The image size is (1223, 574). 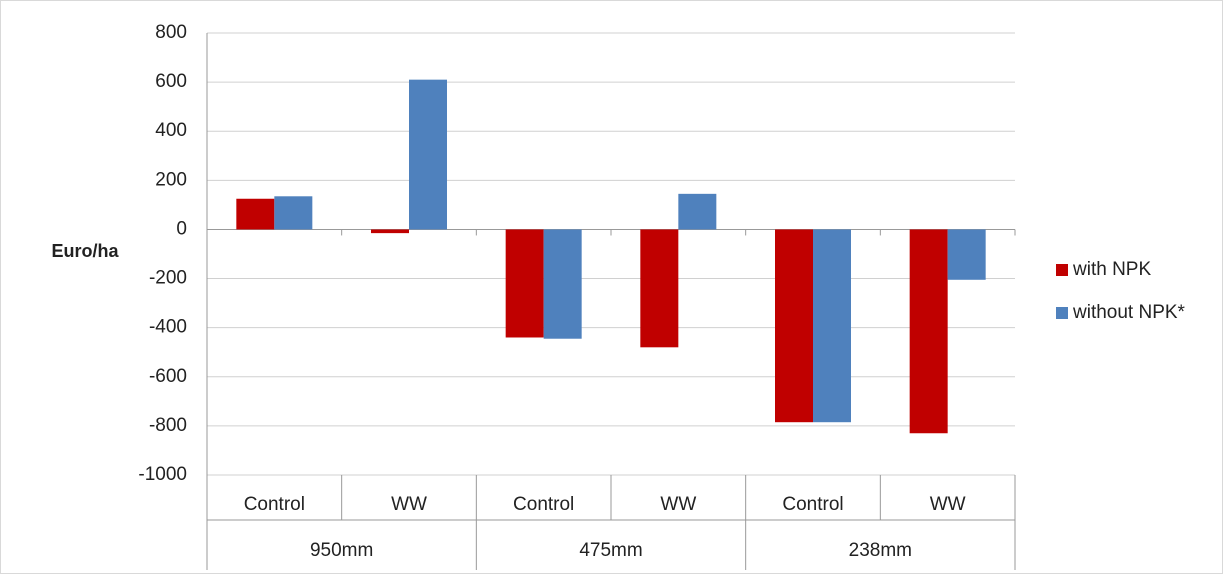 What do you see at coordinates (168, 278) in the screenshot?
I see `y-tick-label: -200` at bounding box center [168, 278].